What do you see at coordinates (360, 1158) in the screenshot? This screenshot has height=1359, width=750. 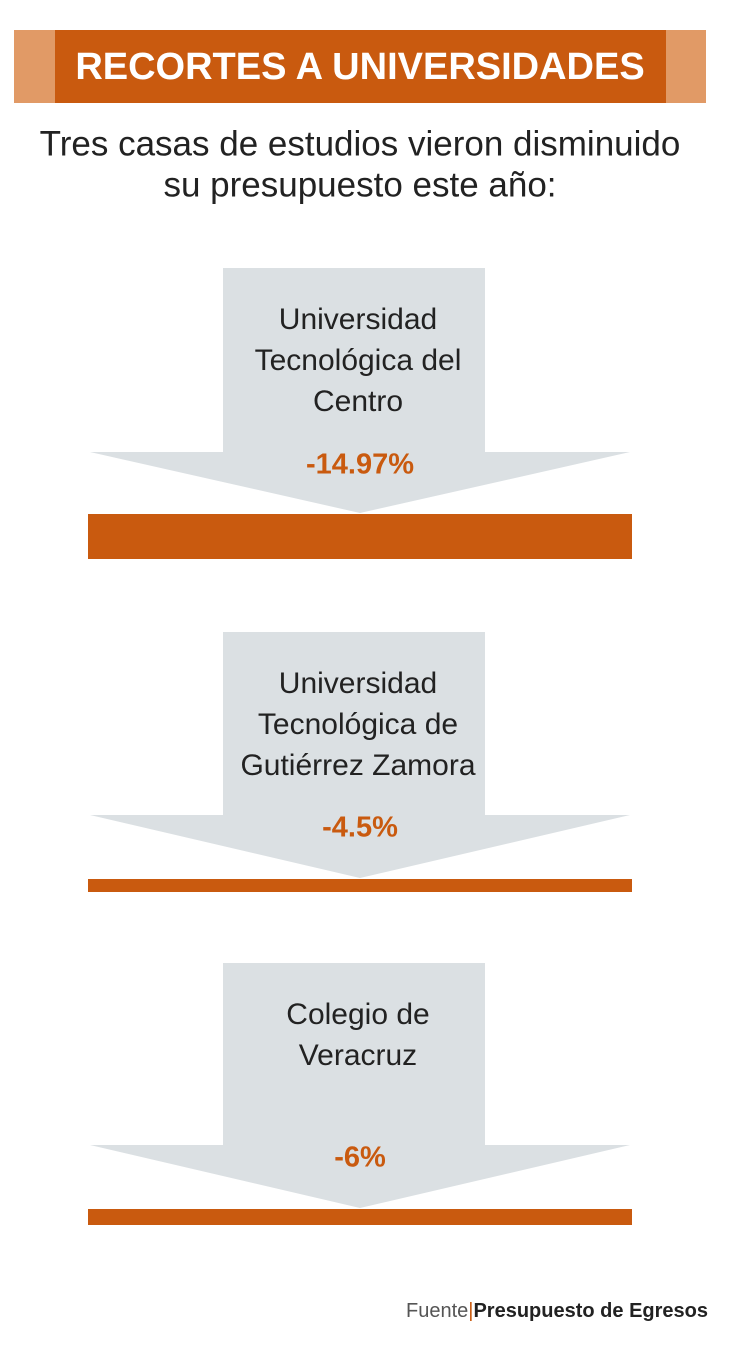 I see `item-change: -6%` at bounding box center [360, 1158].